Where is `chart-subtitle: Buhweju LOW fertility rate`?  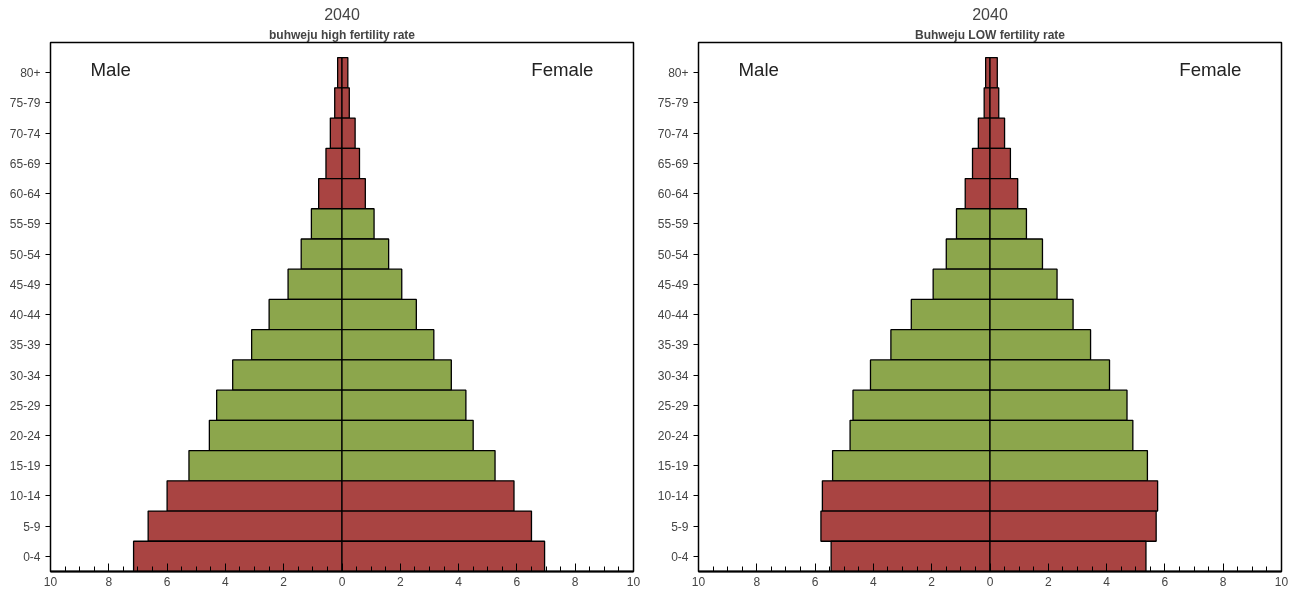 chart-subtitle: Buhweju LOW fertility rate is located at coordinates (990, 34).